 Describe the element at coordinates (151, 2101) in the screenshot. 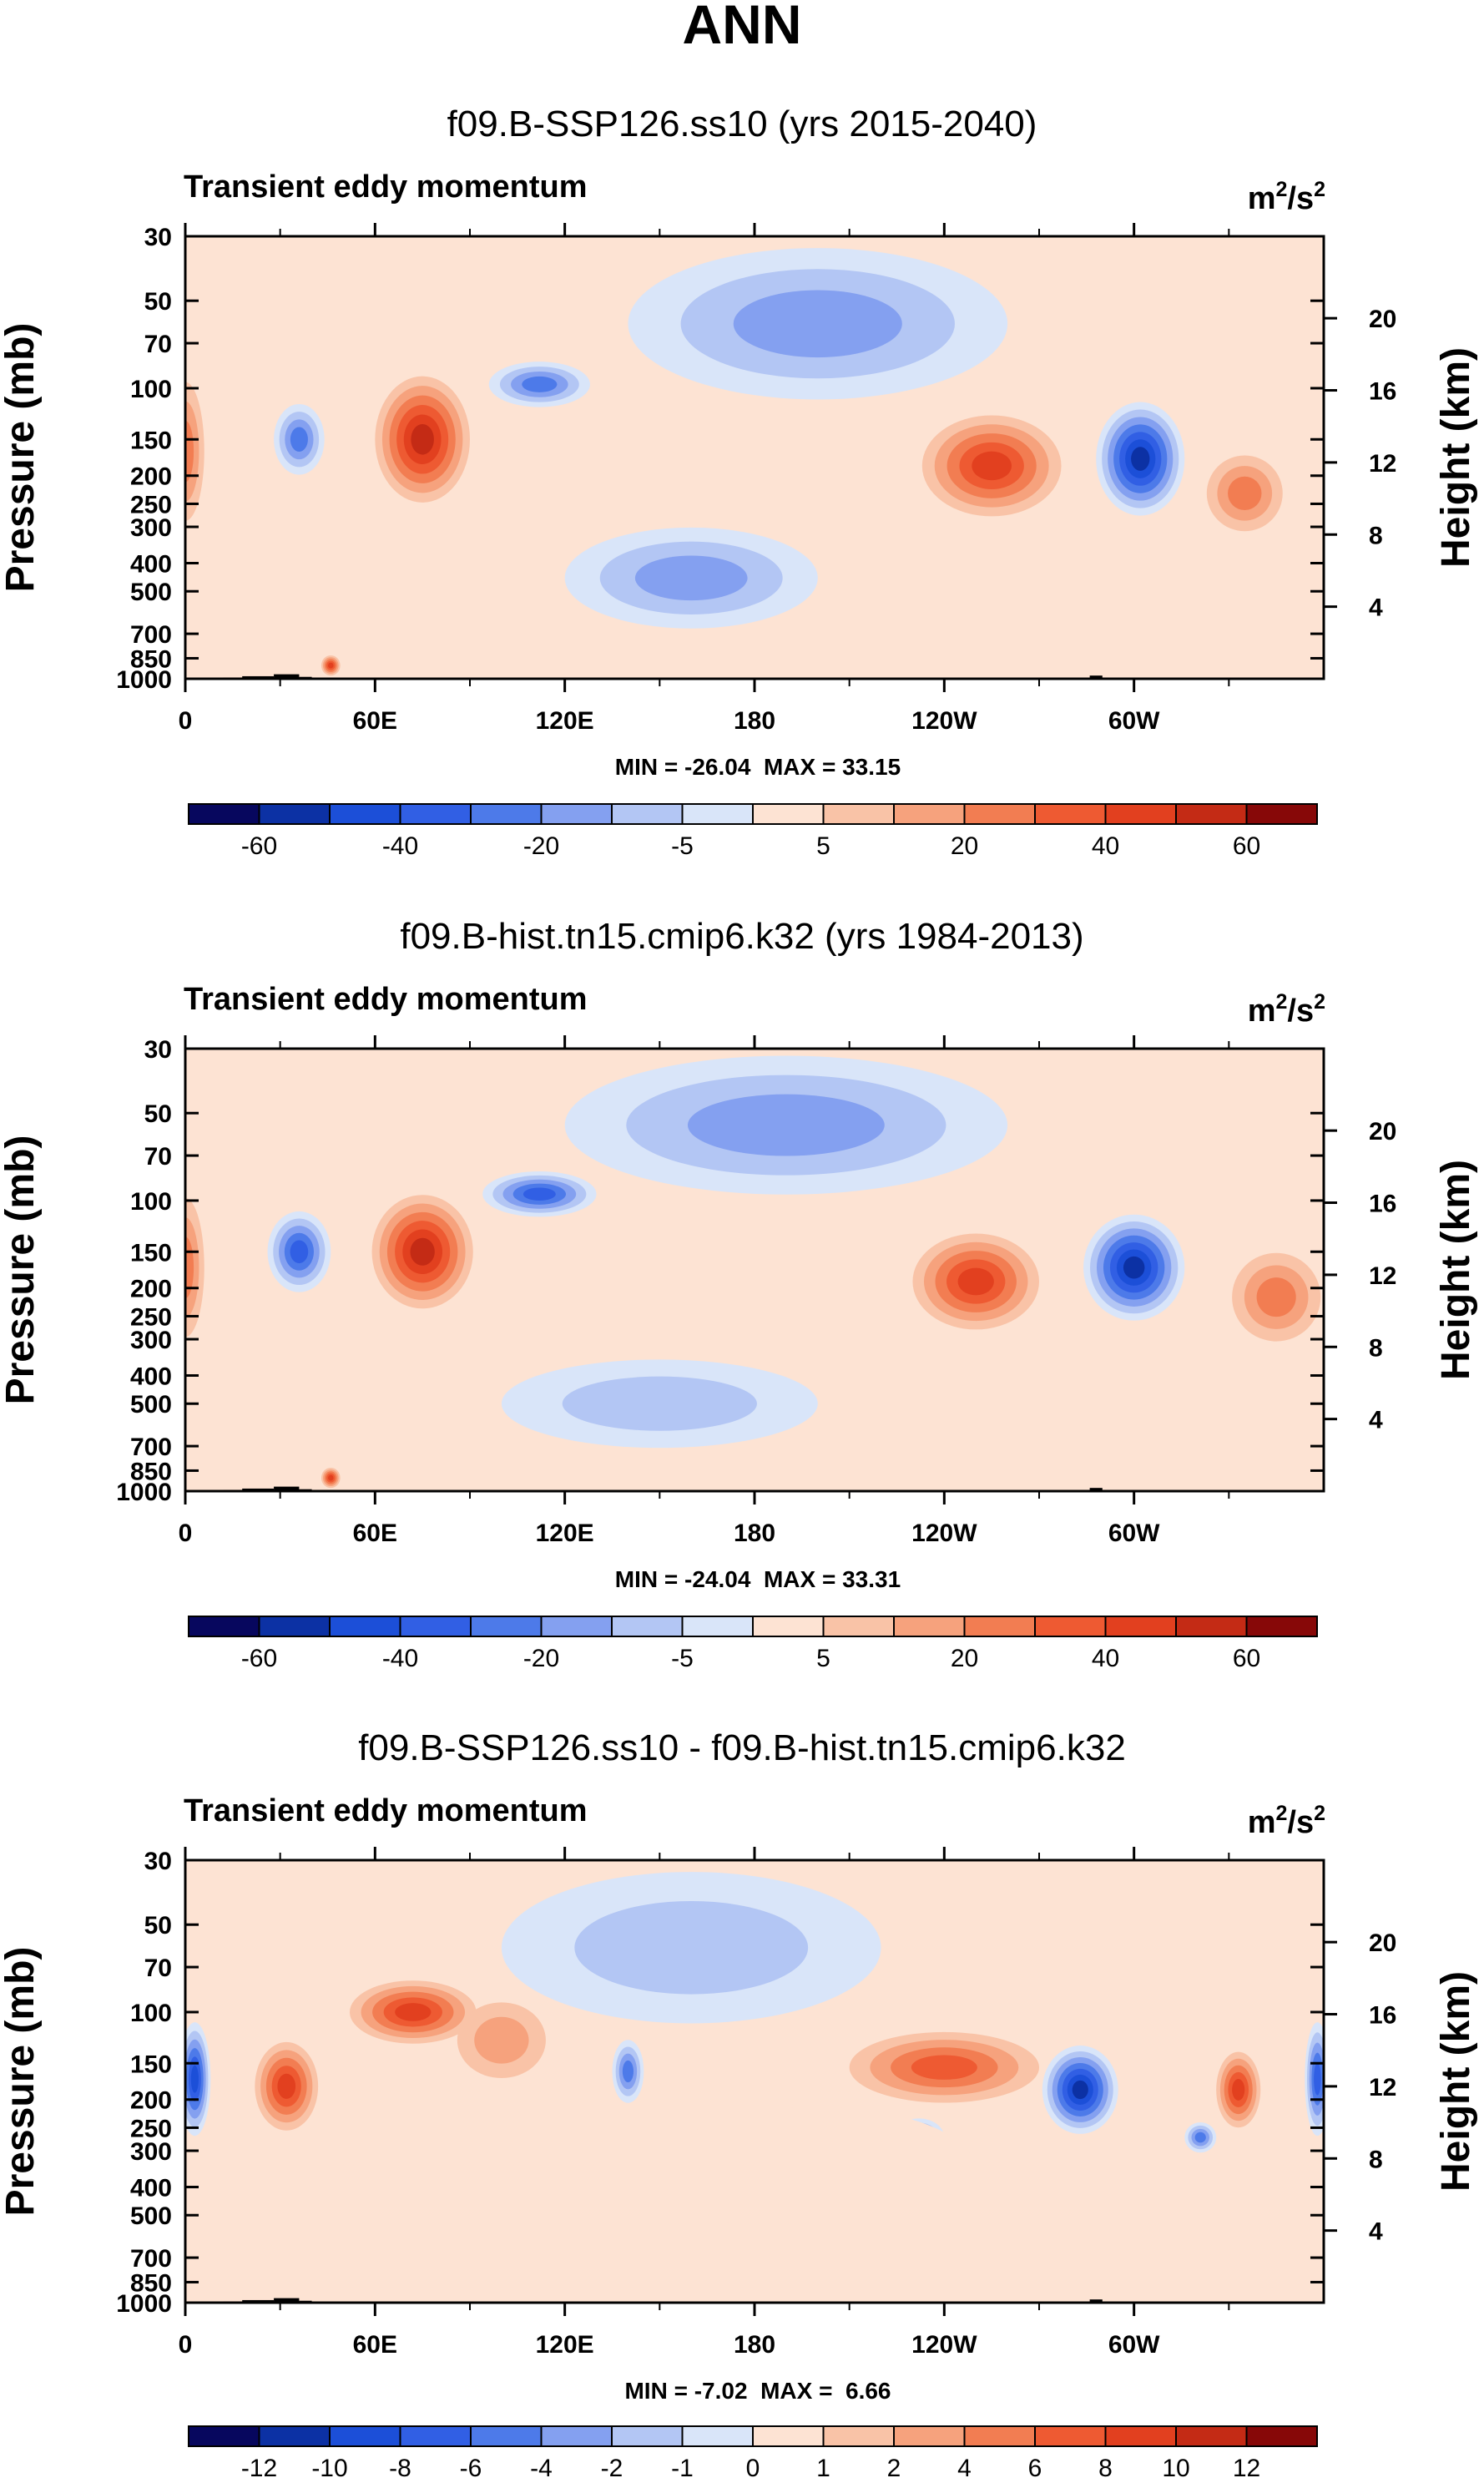

I see `y-tick-label: 200` at that location.